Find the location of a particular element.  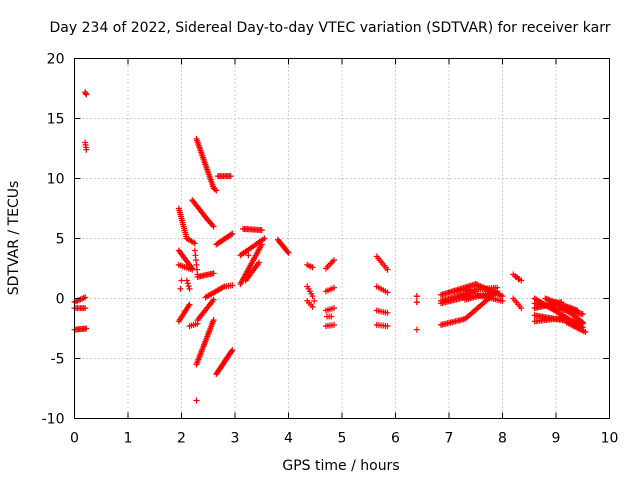

x-tick-label: 4 is located at coordinates (288, 439).